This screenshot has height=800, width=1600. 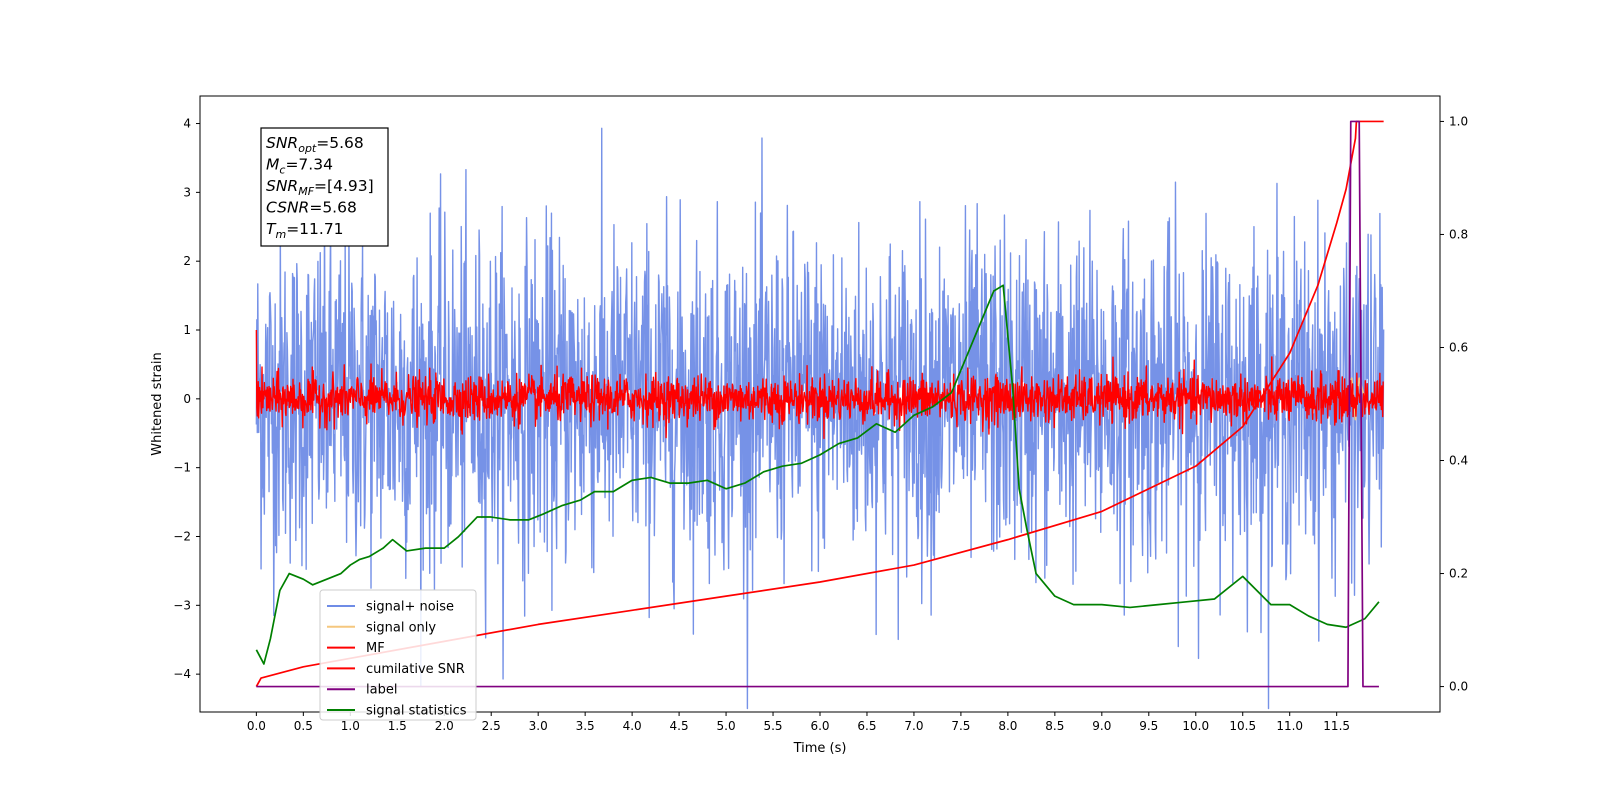 I want to click on y-tick-label: 1, so click(x=187, y=330).